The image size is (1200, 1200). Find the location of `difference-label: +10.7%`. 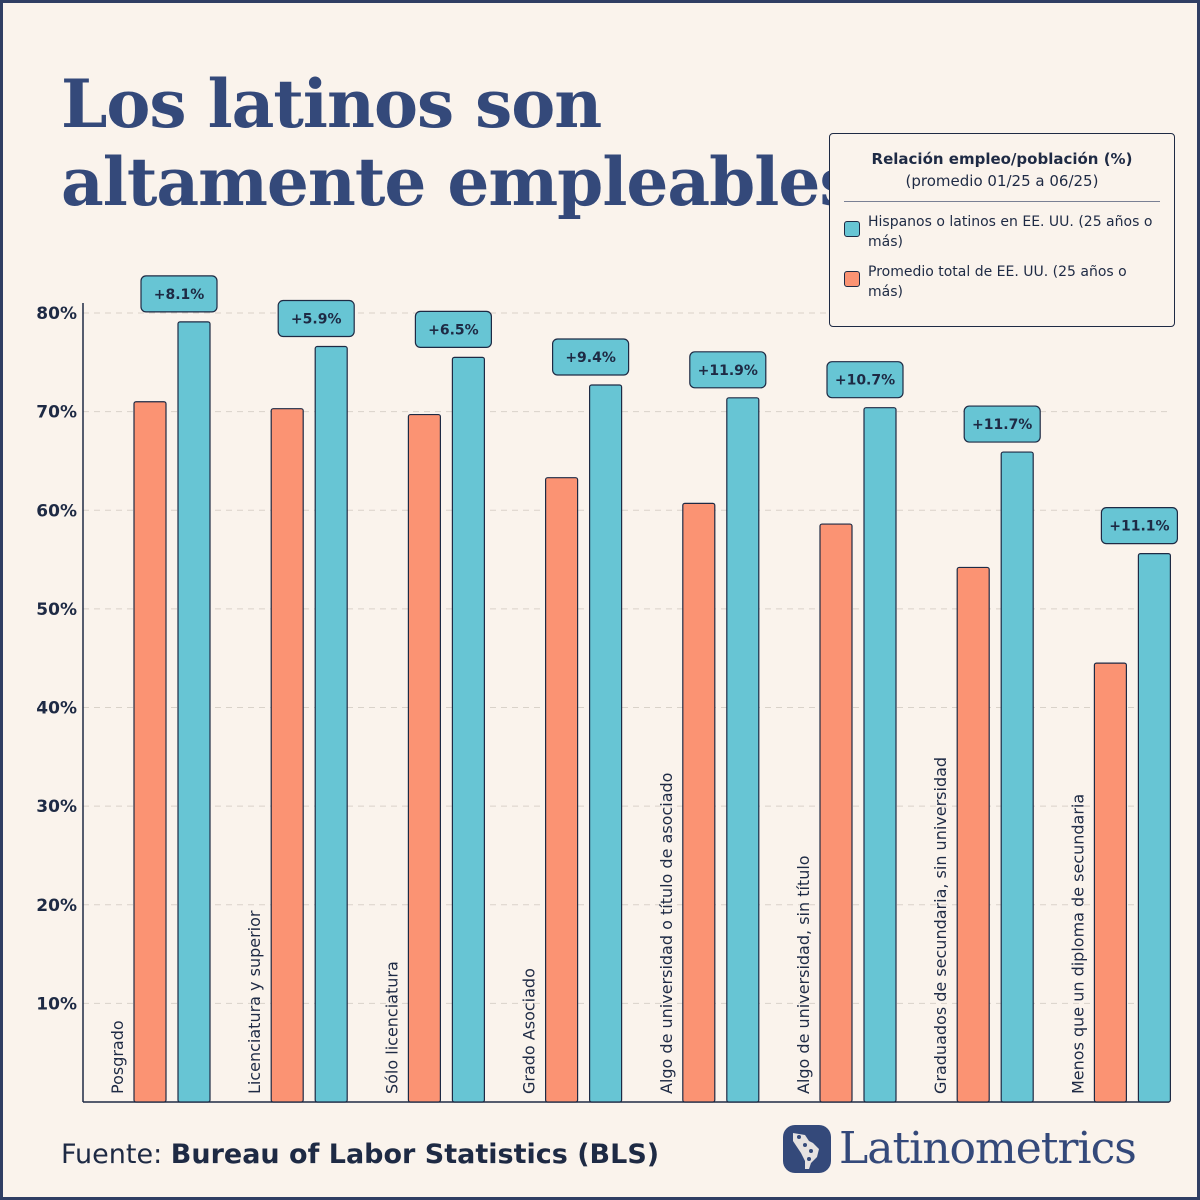

difference-label: +10.7% is located at coordinates (865, 381).